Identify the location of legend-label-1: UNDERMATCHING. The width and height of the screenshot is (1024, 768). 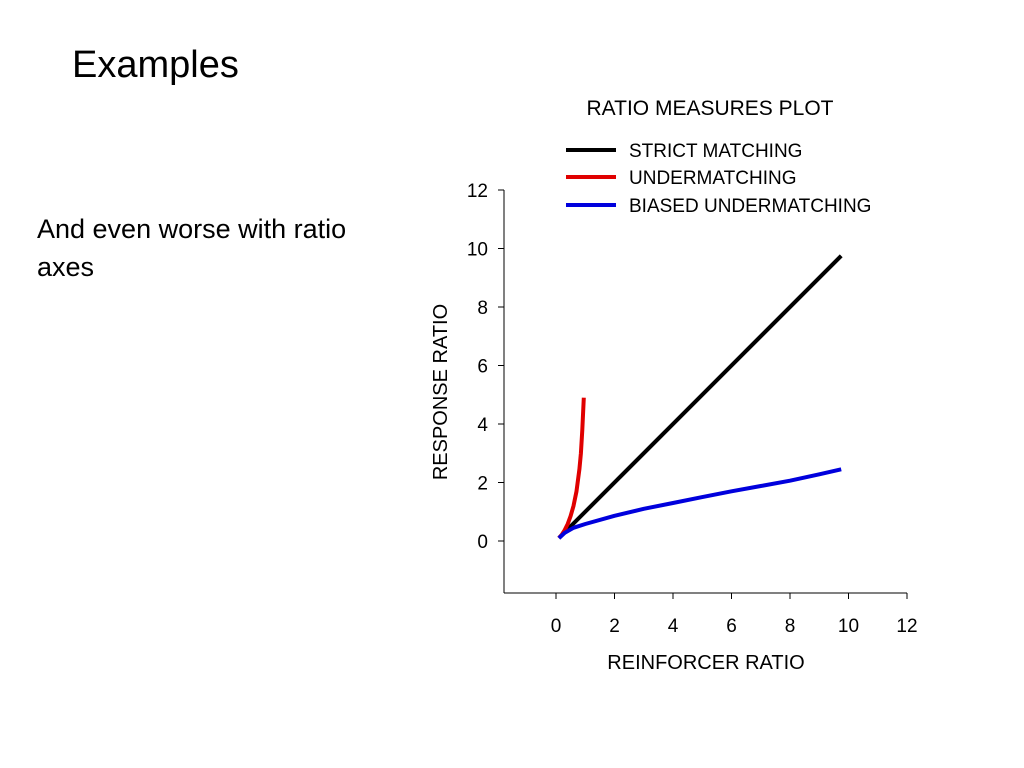
(712, 178).